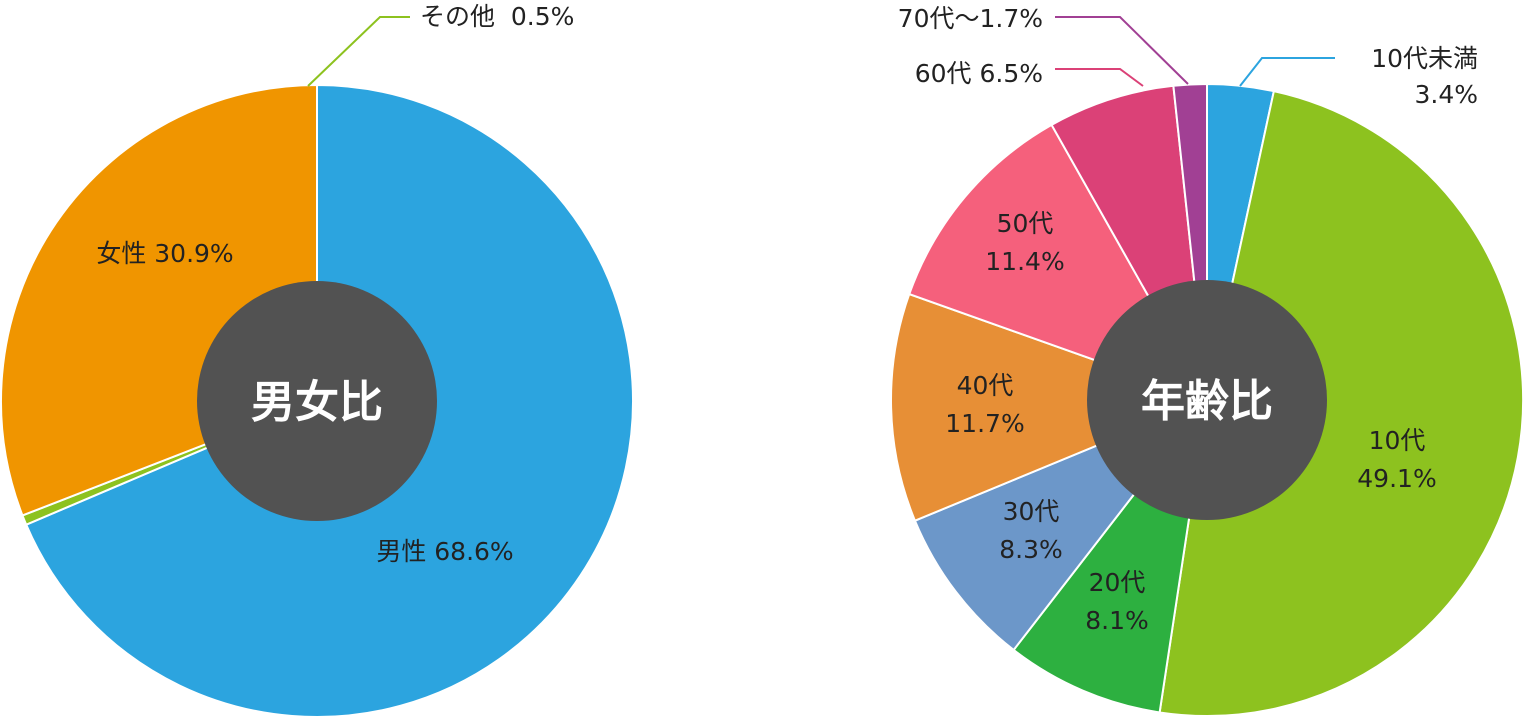 This screenshot has height=717, width=1524. What do you see at coordinates (1424, 76) in the screenshot?
I see `pie2-label-0: 10代未満 3.4%` at bounding box center [1424, 76].